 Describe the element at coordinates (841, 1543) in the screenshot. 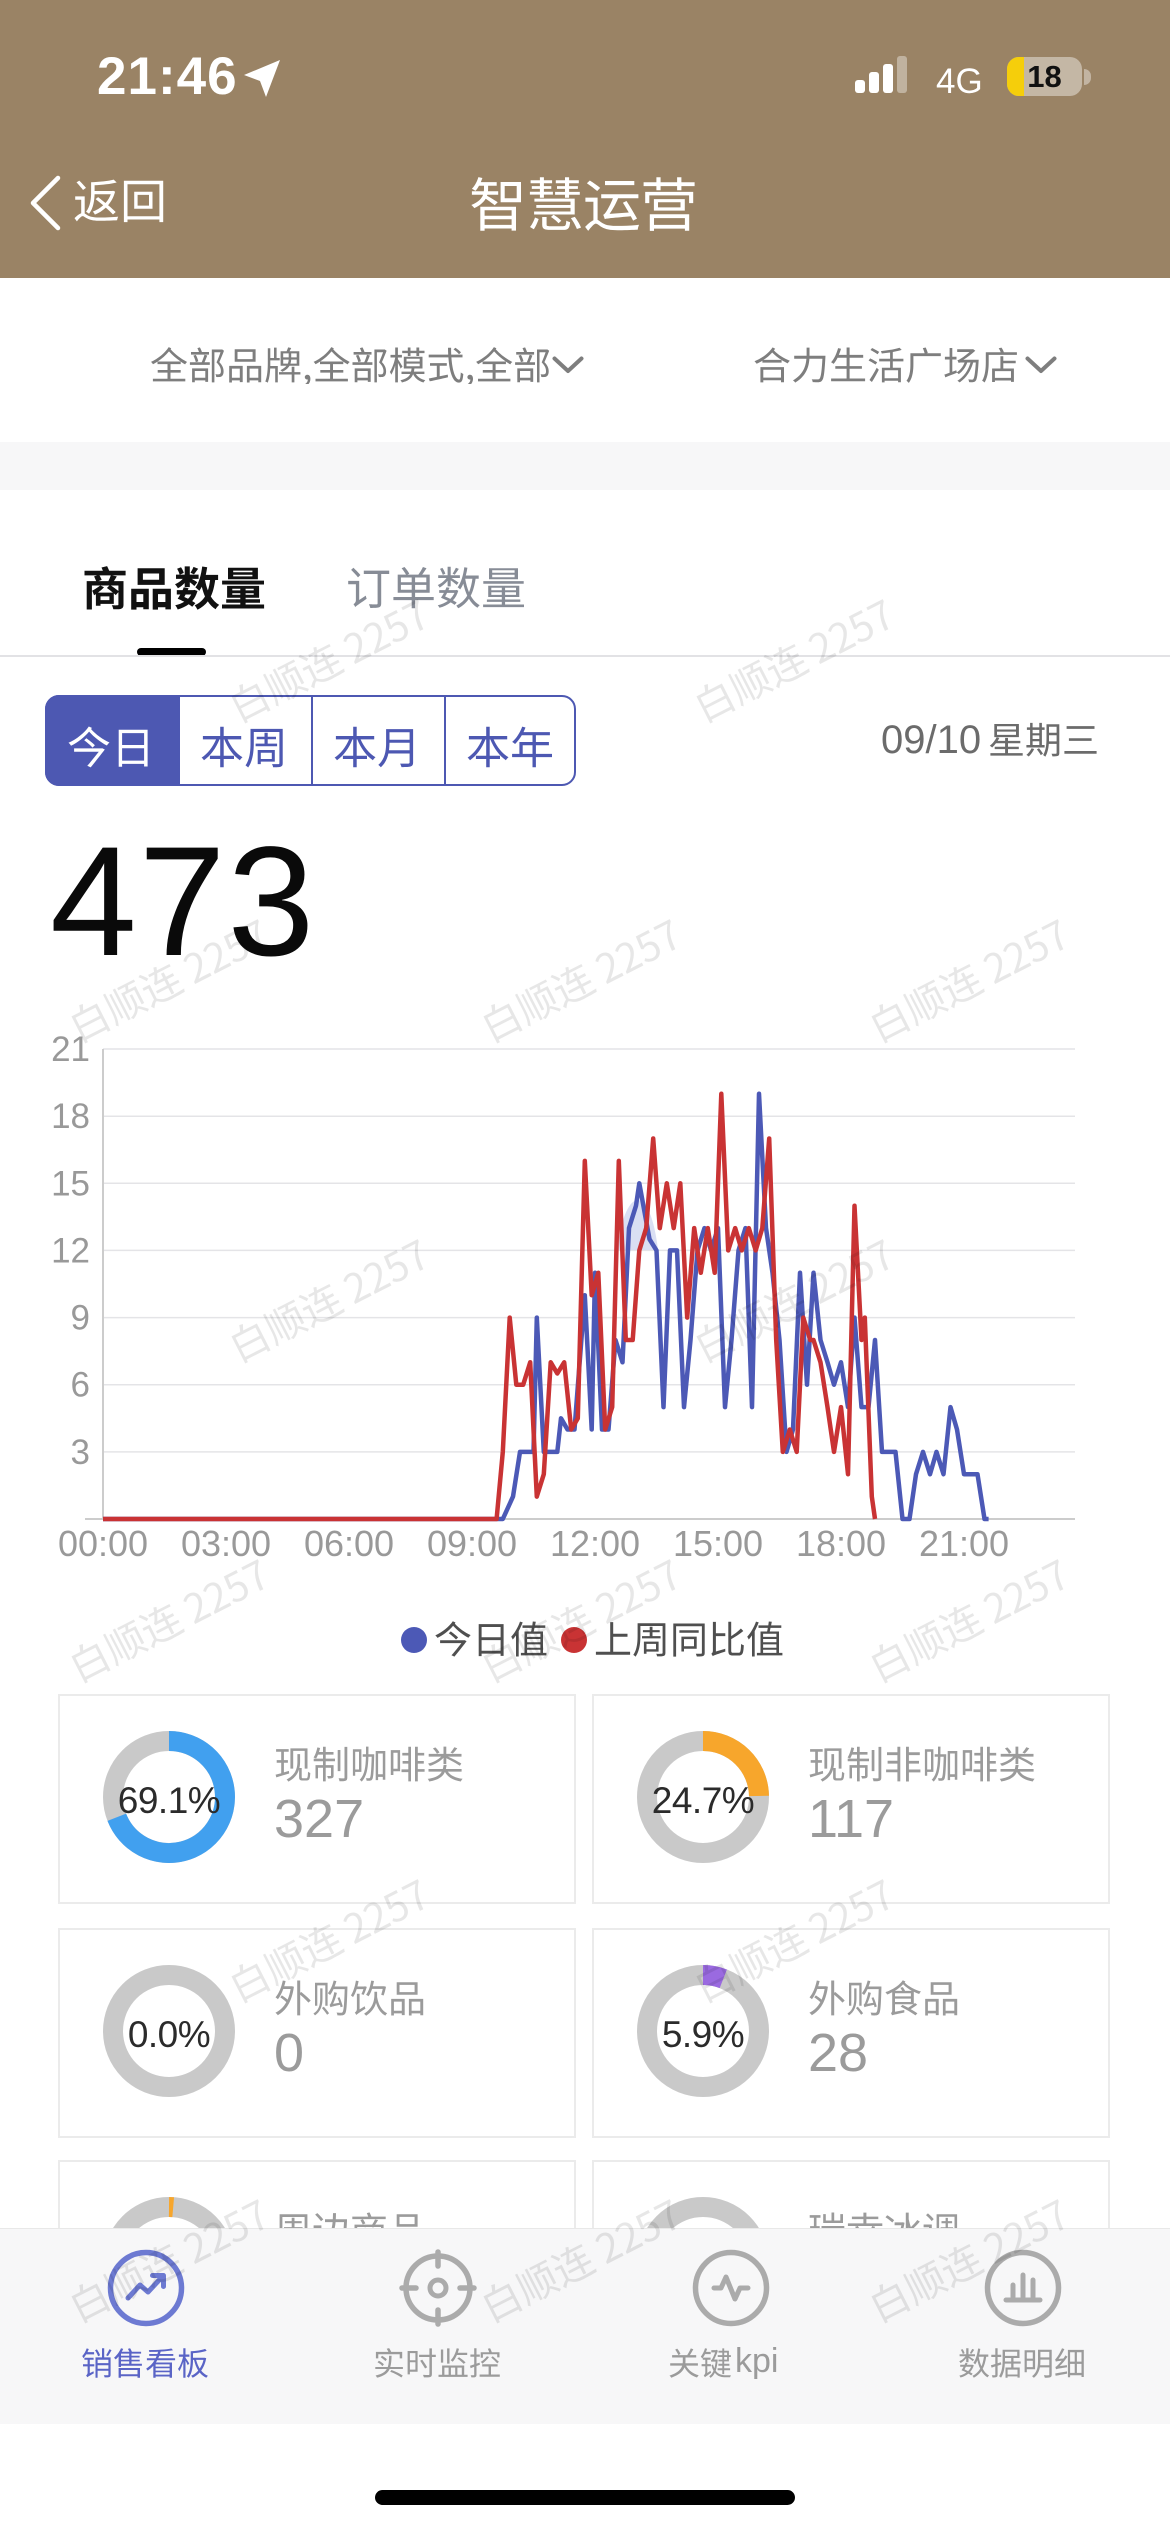

I see `svg-text: 18:00` at that location.